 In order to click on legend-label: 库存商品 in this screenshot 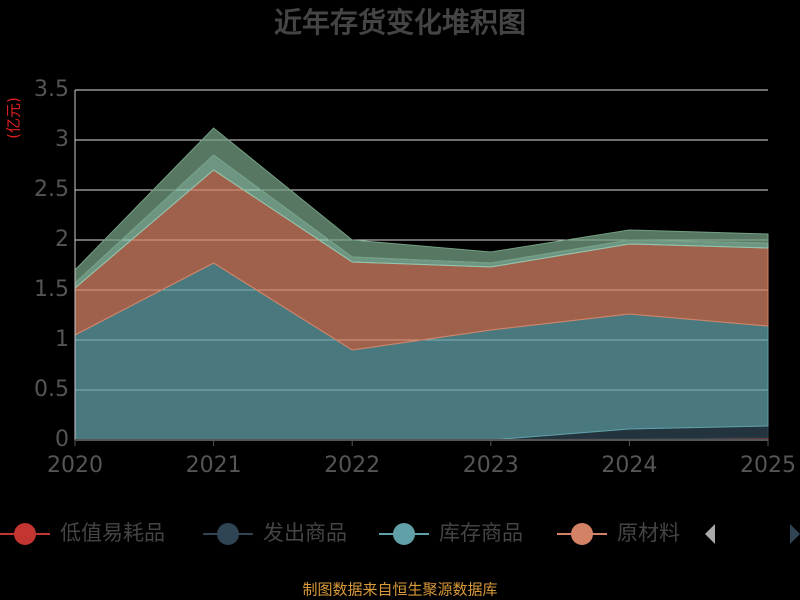, I will do `click(481, 533)`.